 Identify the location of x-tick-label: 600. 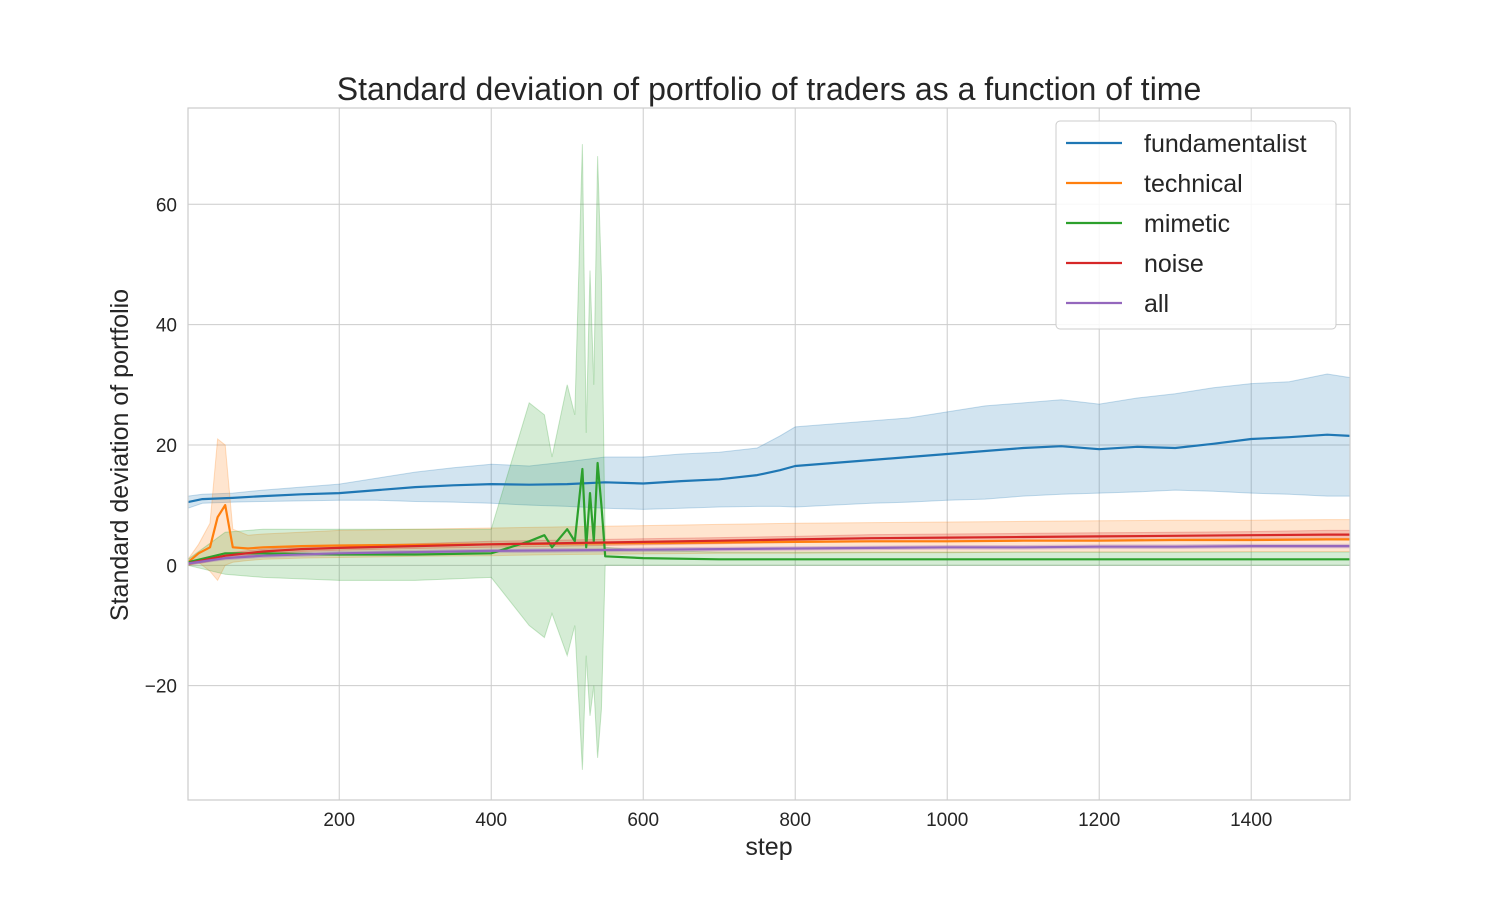
(643, 820).